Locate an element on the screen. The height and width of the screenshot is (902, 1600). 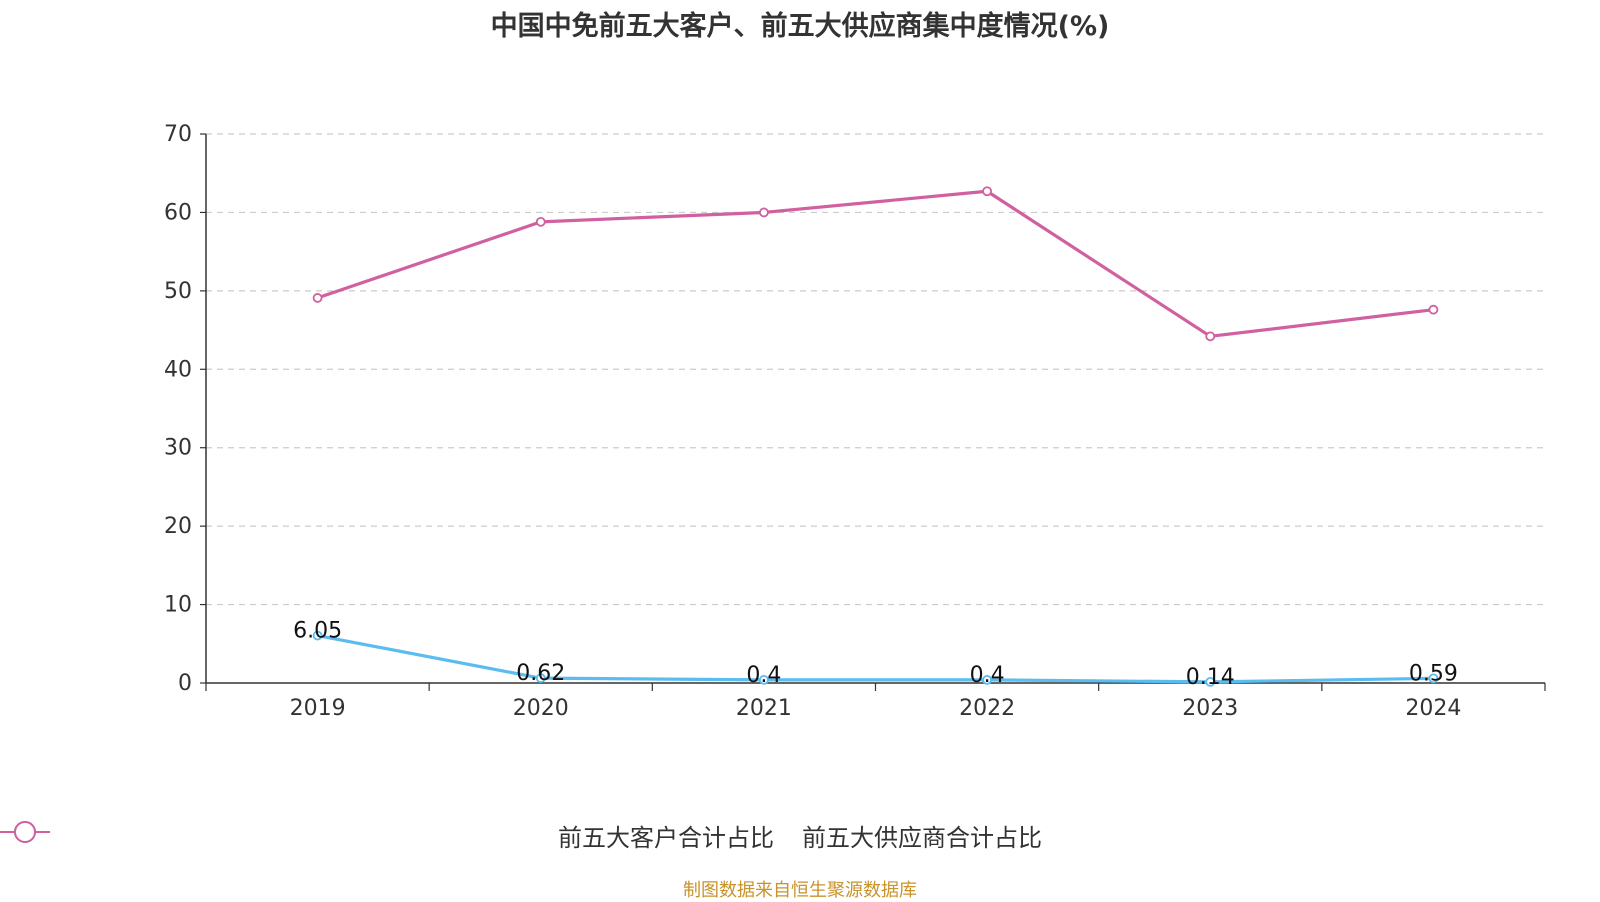
legend-label-customers: 前五大客户合计占比 is located at coordinates (666, 838).